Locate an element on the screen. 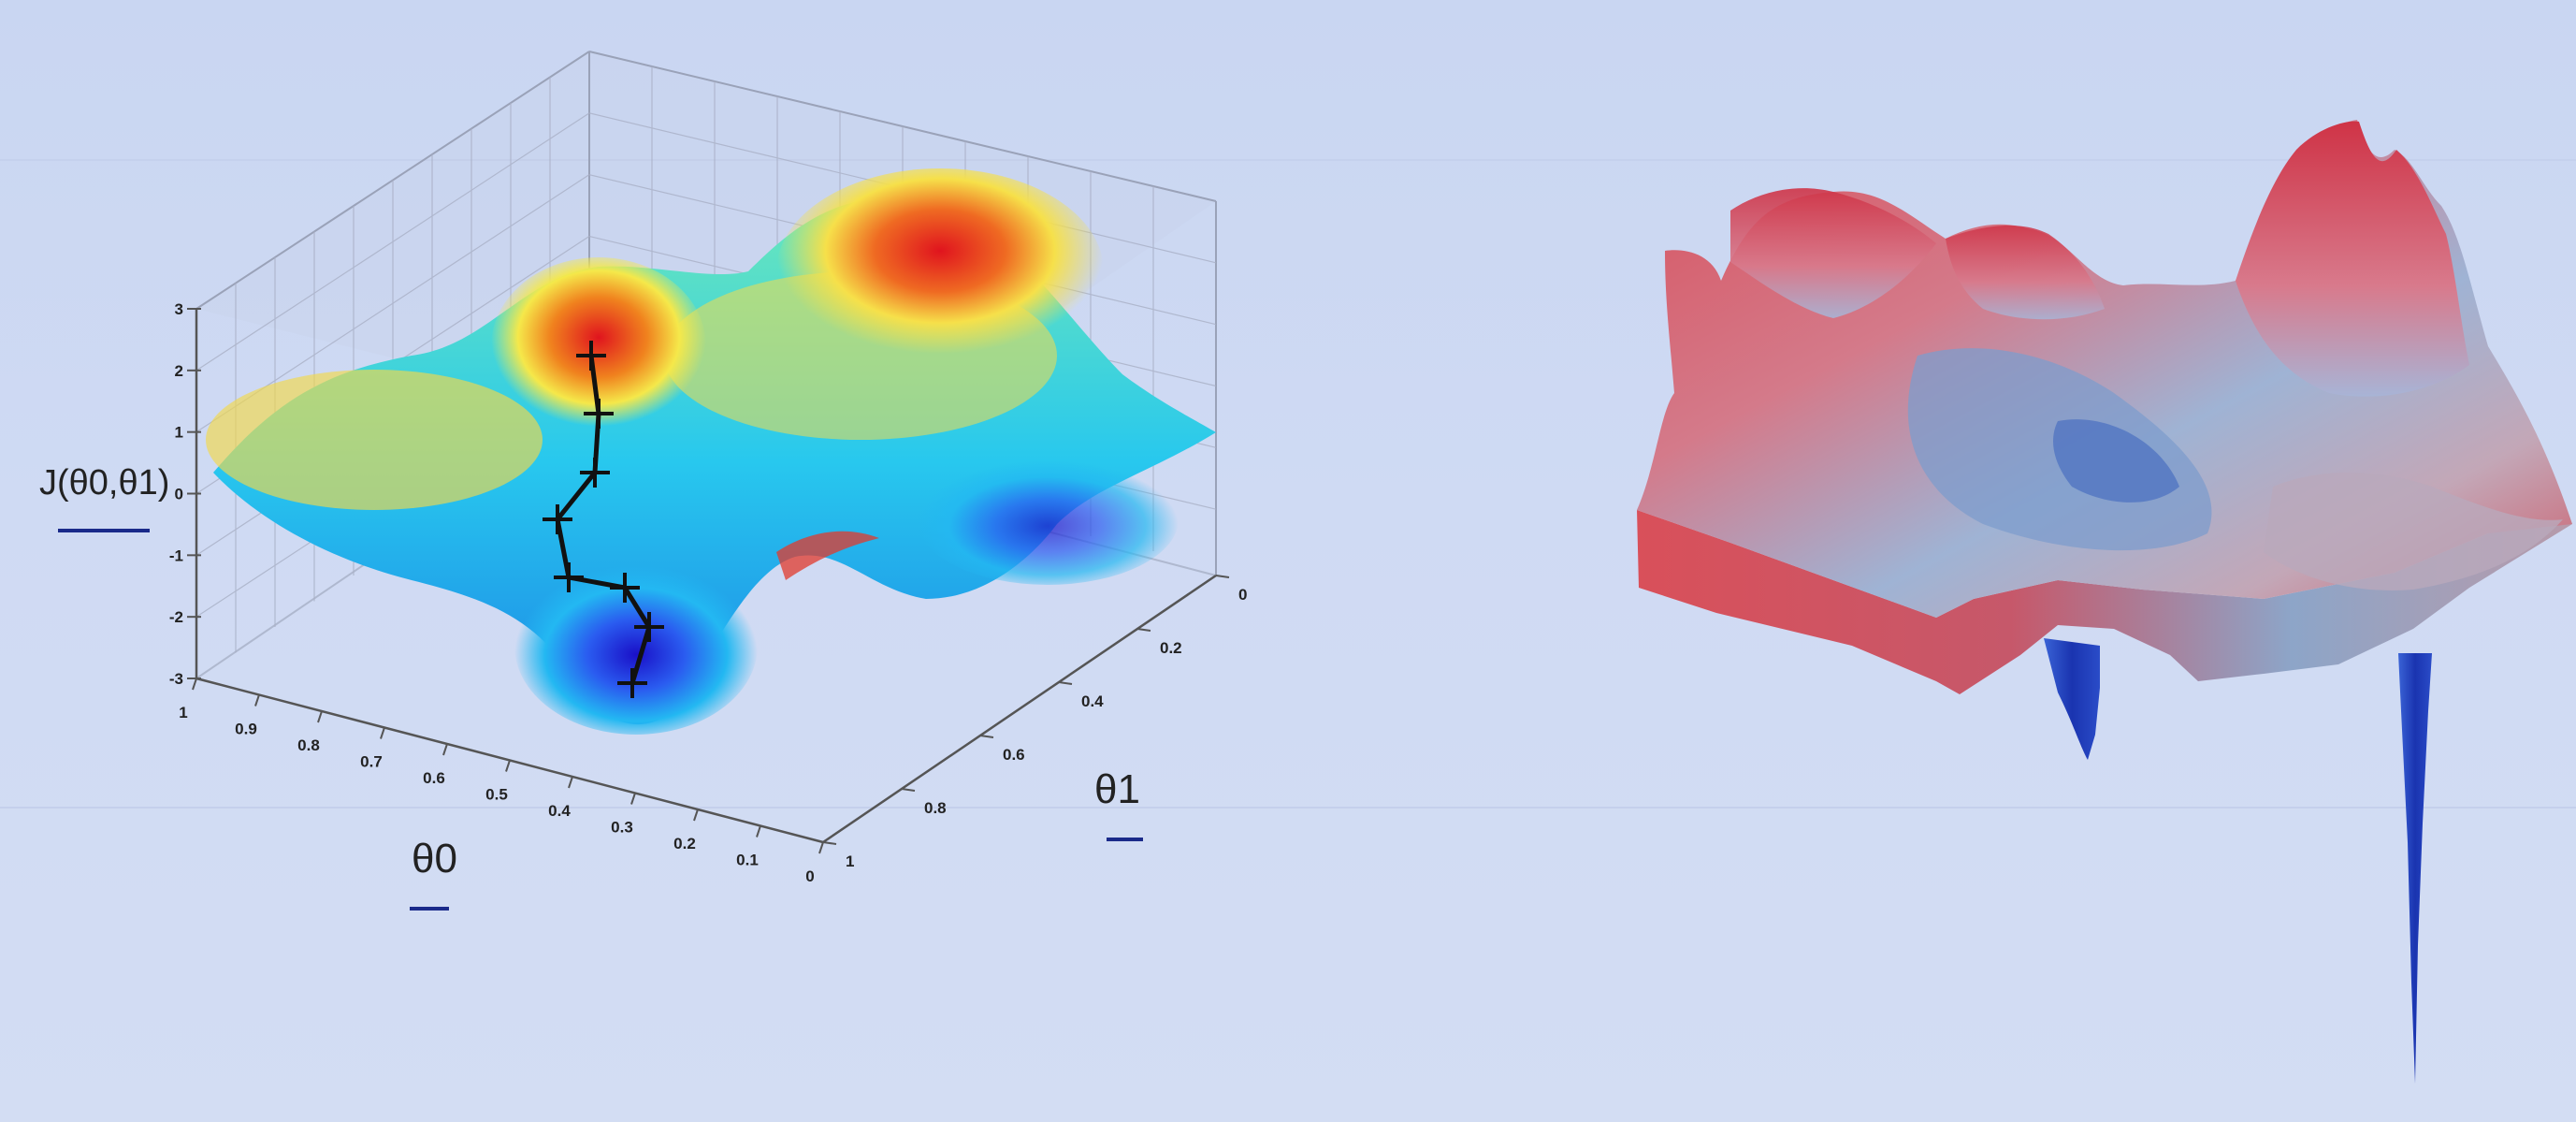 This screenshot has height=1122, width=2576. theta0-tick-label: 0.8 is located at coordinates (309, 745).